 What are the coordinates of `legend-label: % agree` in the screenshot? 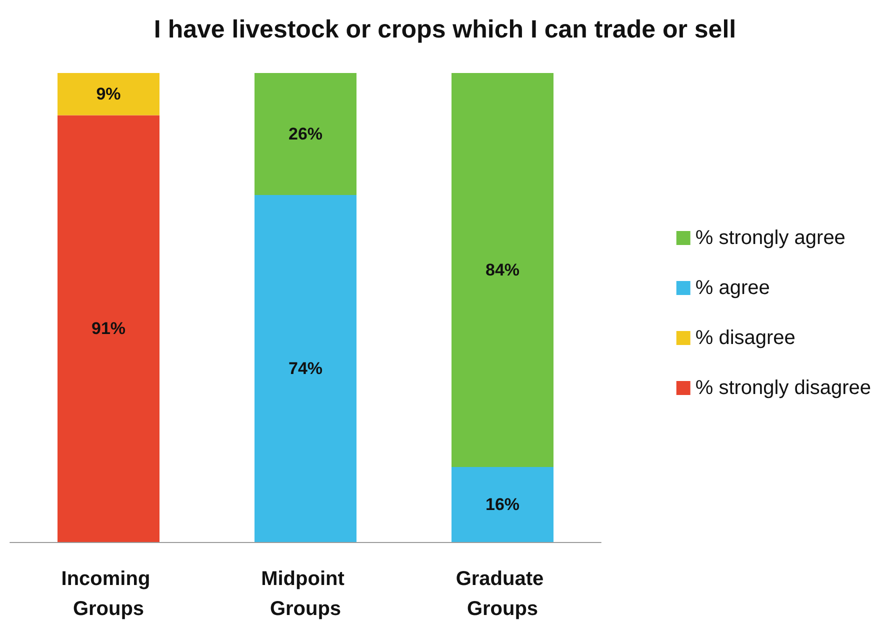 It's located at (732, 288).